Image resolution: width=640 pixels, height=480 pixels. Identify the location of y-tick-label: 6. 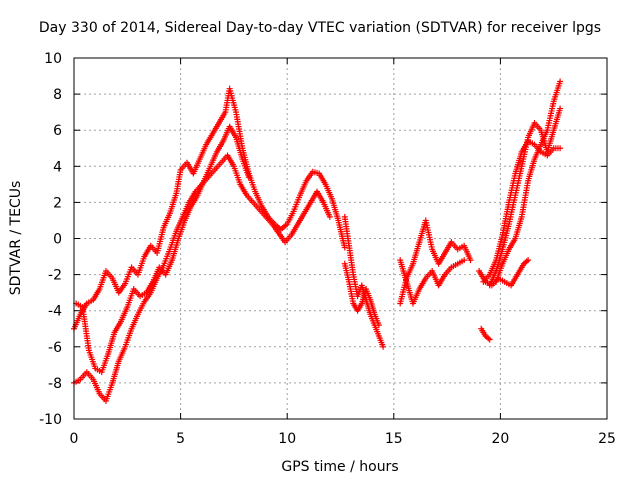
(57, 131).